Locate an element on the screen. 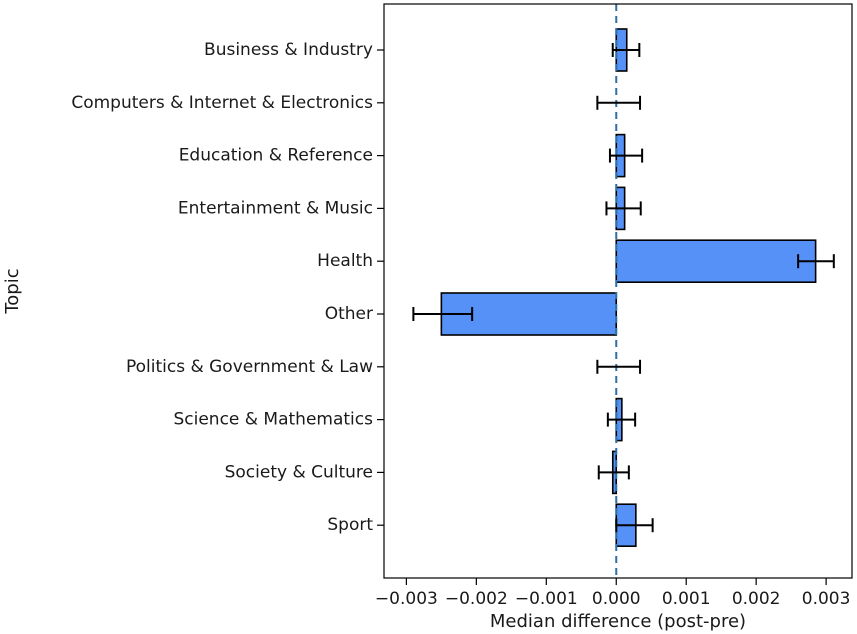 This screenshot has height=634, width=857. y-tick-label: Society & Culture is located at coordinates (299, 472).